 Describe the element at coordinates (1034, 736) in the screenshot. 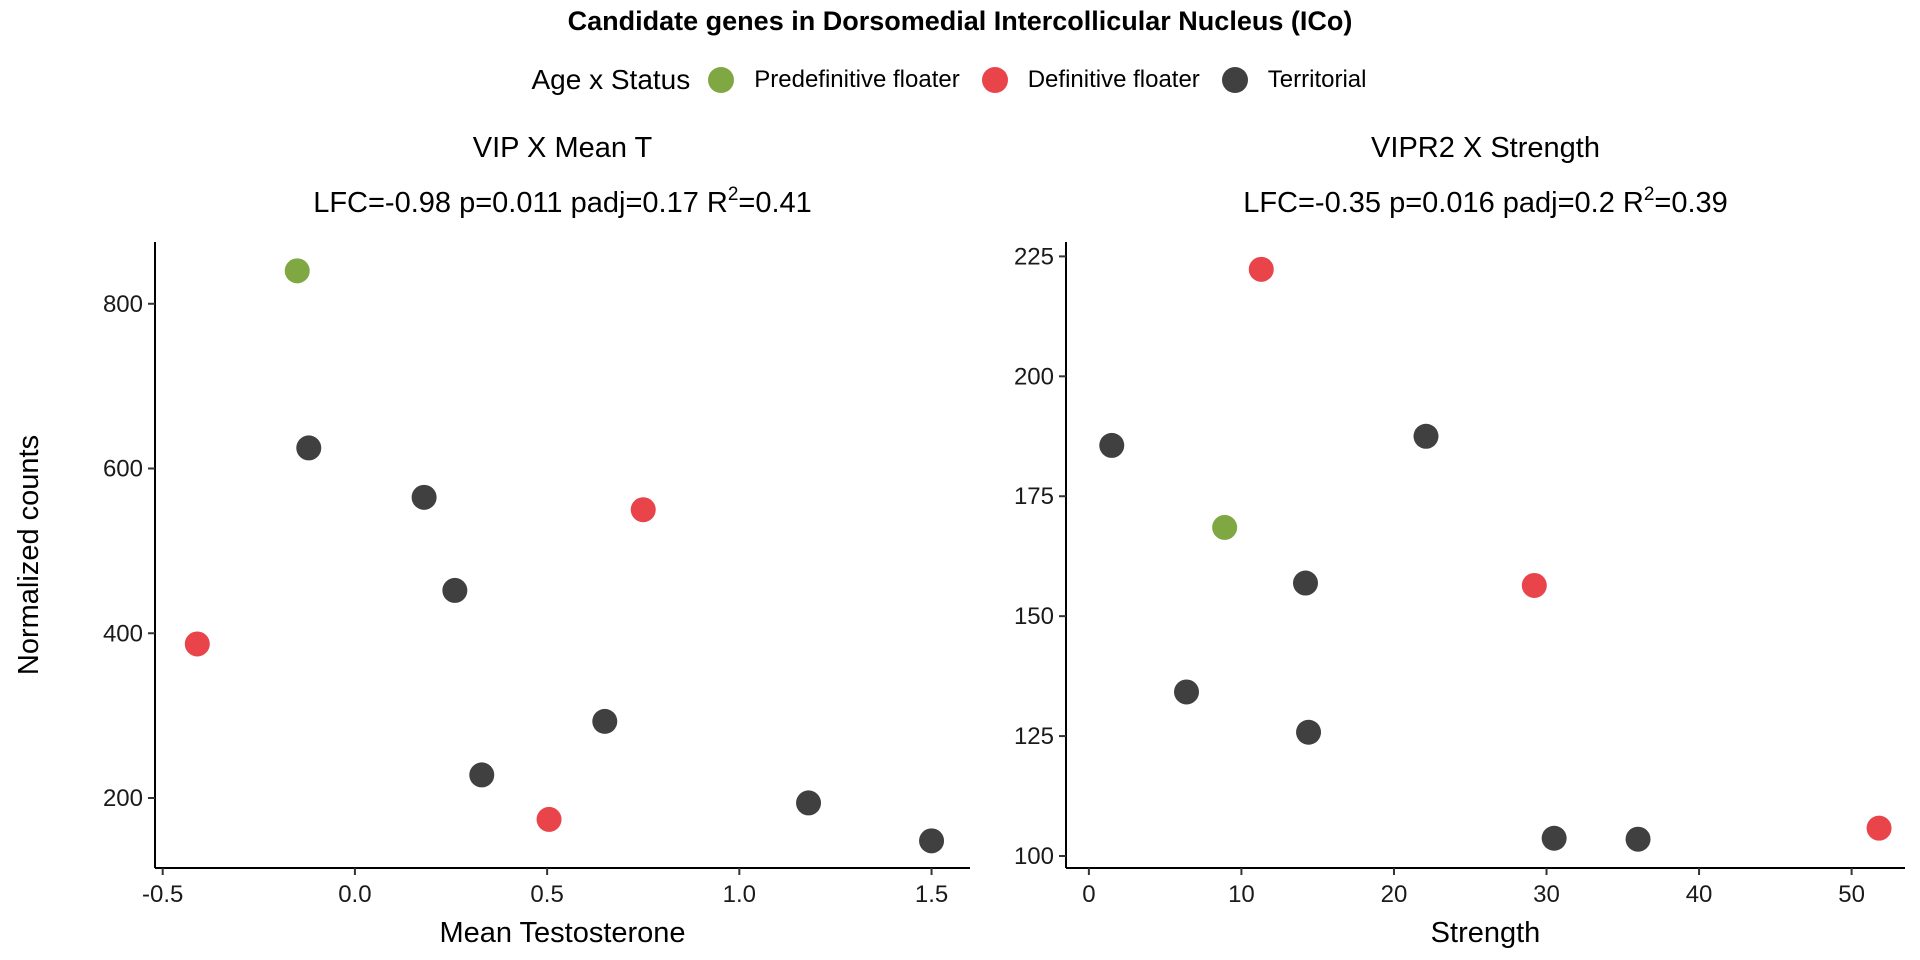

I see `panel2-y-tick-label: 125` at that location.